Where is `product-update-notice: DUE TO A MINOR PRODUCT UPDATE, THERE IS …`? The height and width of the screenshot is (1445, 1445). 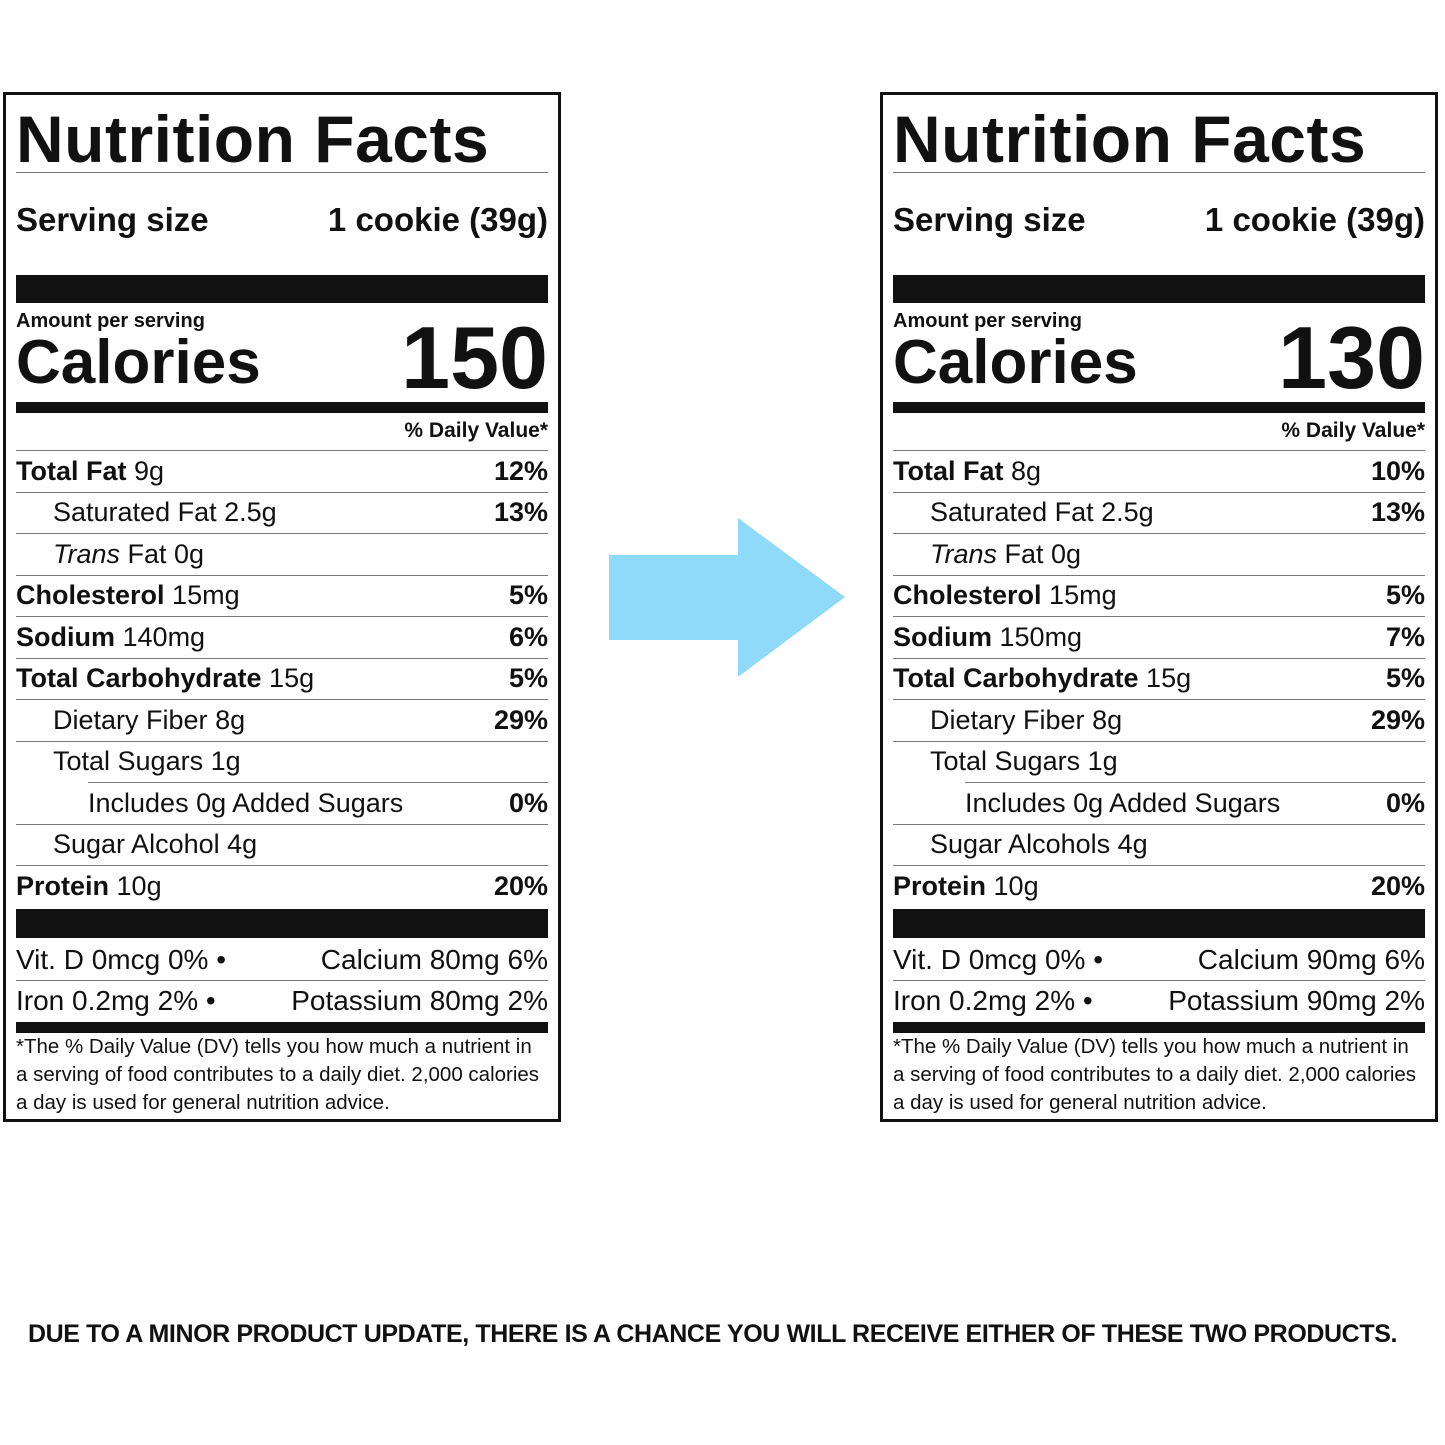 product-update-notice: DUE TO A MINOR PRODUCT UPDATE, THERE IS … is located at coordinates (713, 1334).